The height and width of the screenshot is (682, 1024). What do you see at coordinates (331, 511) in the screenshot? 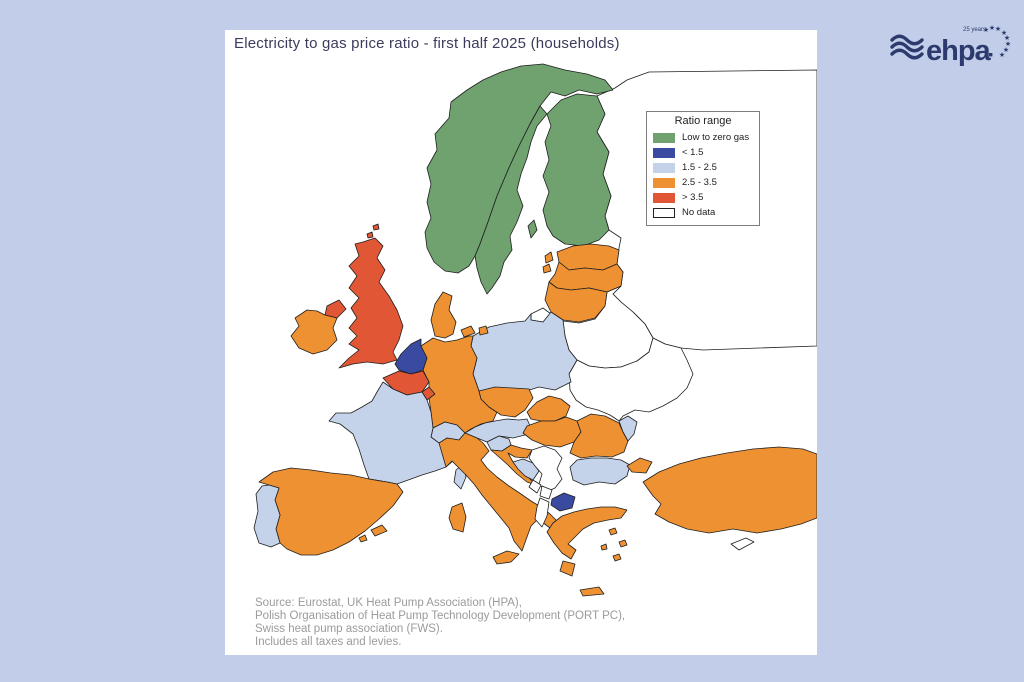
I see `country-spain` at bounding box center [331, 511].